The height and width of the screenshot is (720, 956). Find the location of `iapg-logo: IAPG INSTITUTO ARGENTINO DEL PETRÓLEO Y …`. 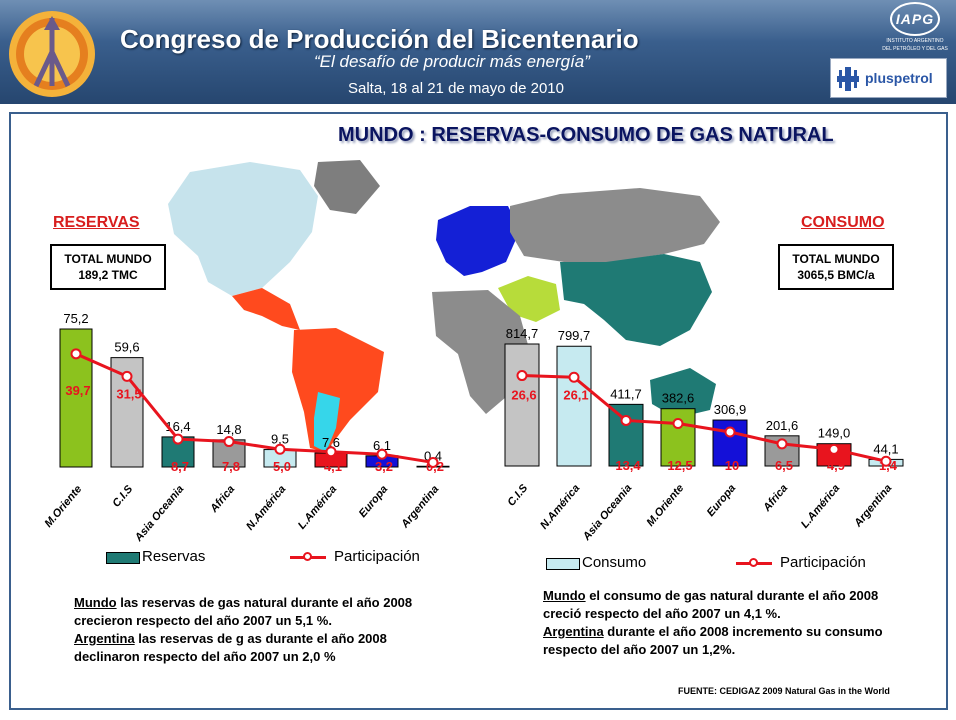

iapg-logo: IAPG INSTITUTO ARGENTINO DEL PETRÓLEO Y … is located at coordinates (915, 28).